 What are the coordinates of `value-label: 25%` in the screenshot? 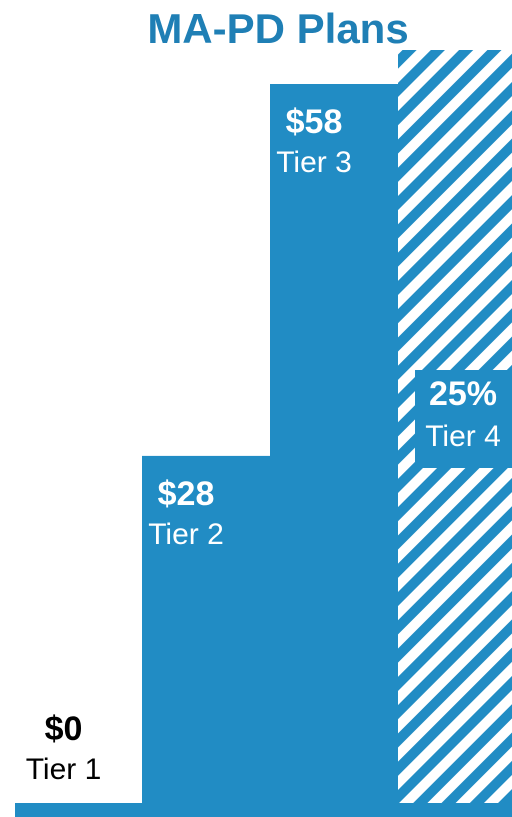 It's located at (463, 394).